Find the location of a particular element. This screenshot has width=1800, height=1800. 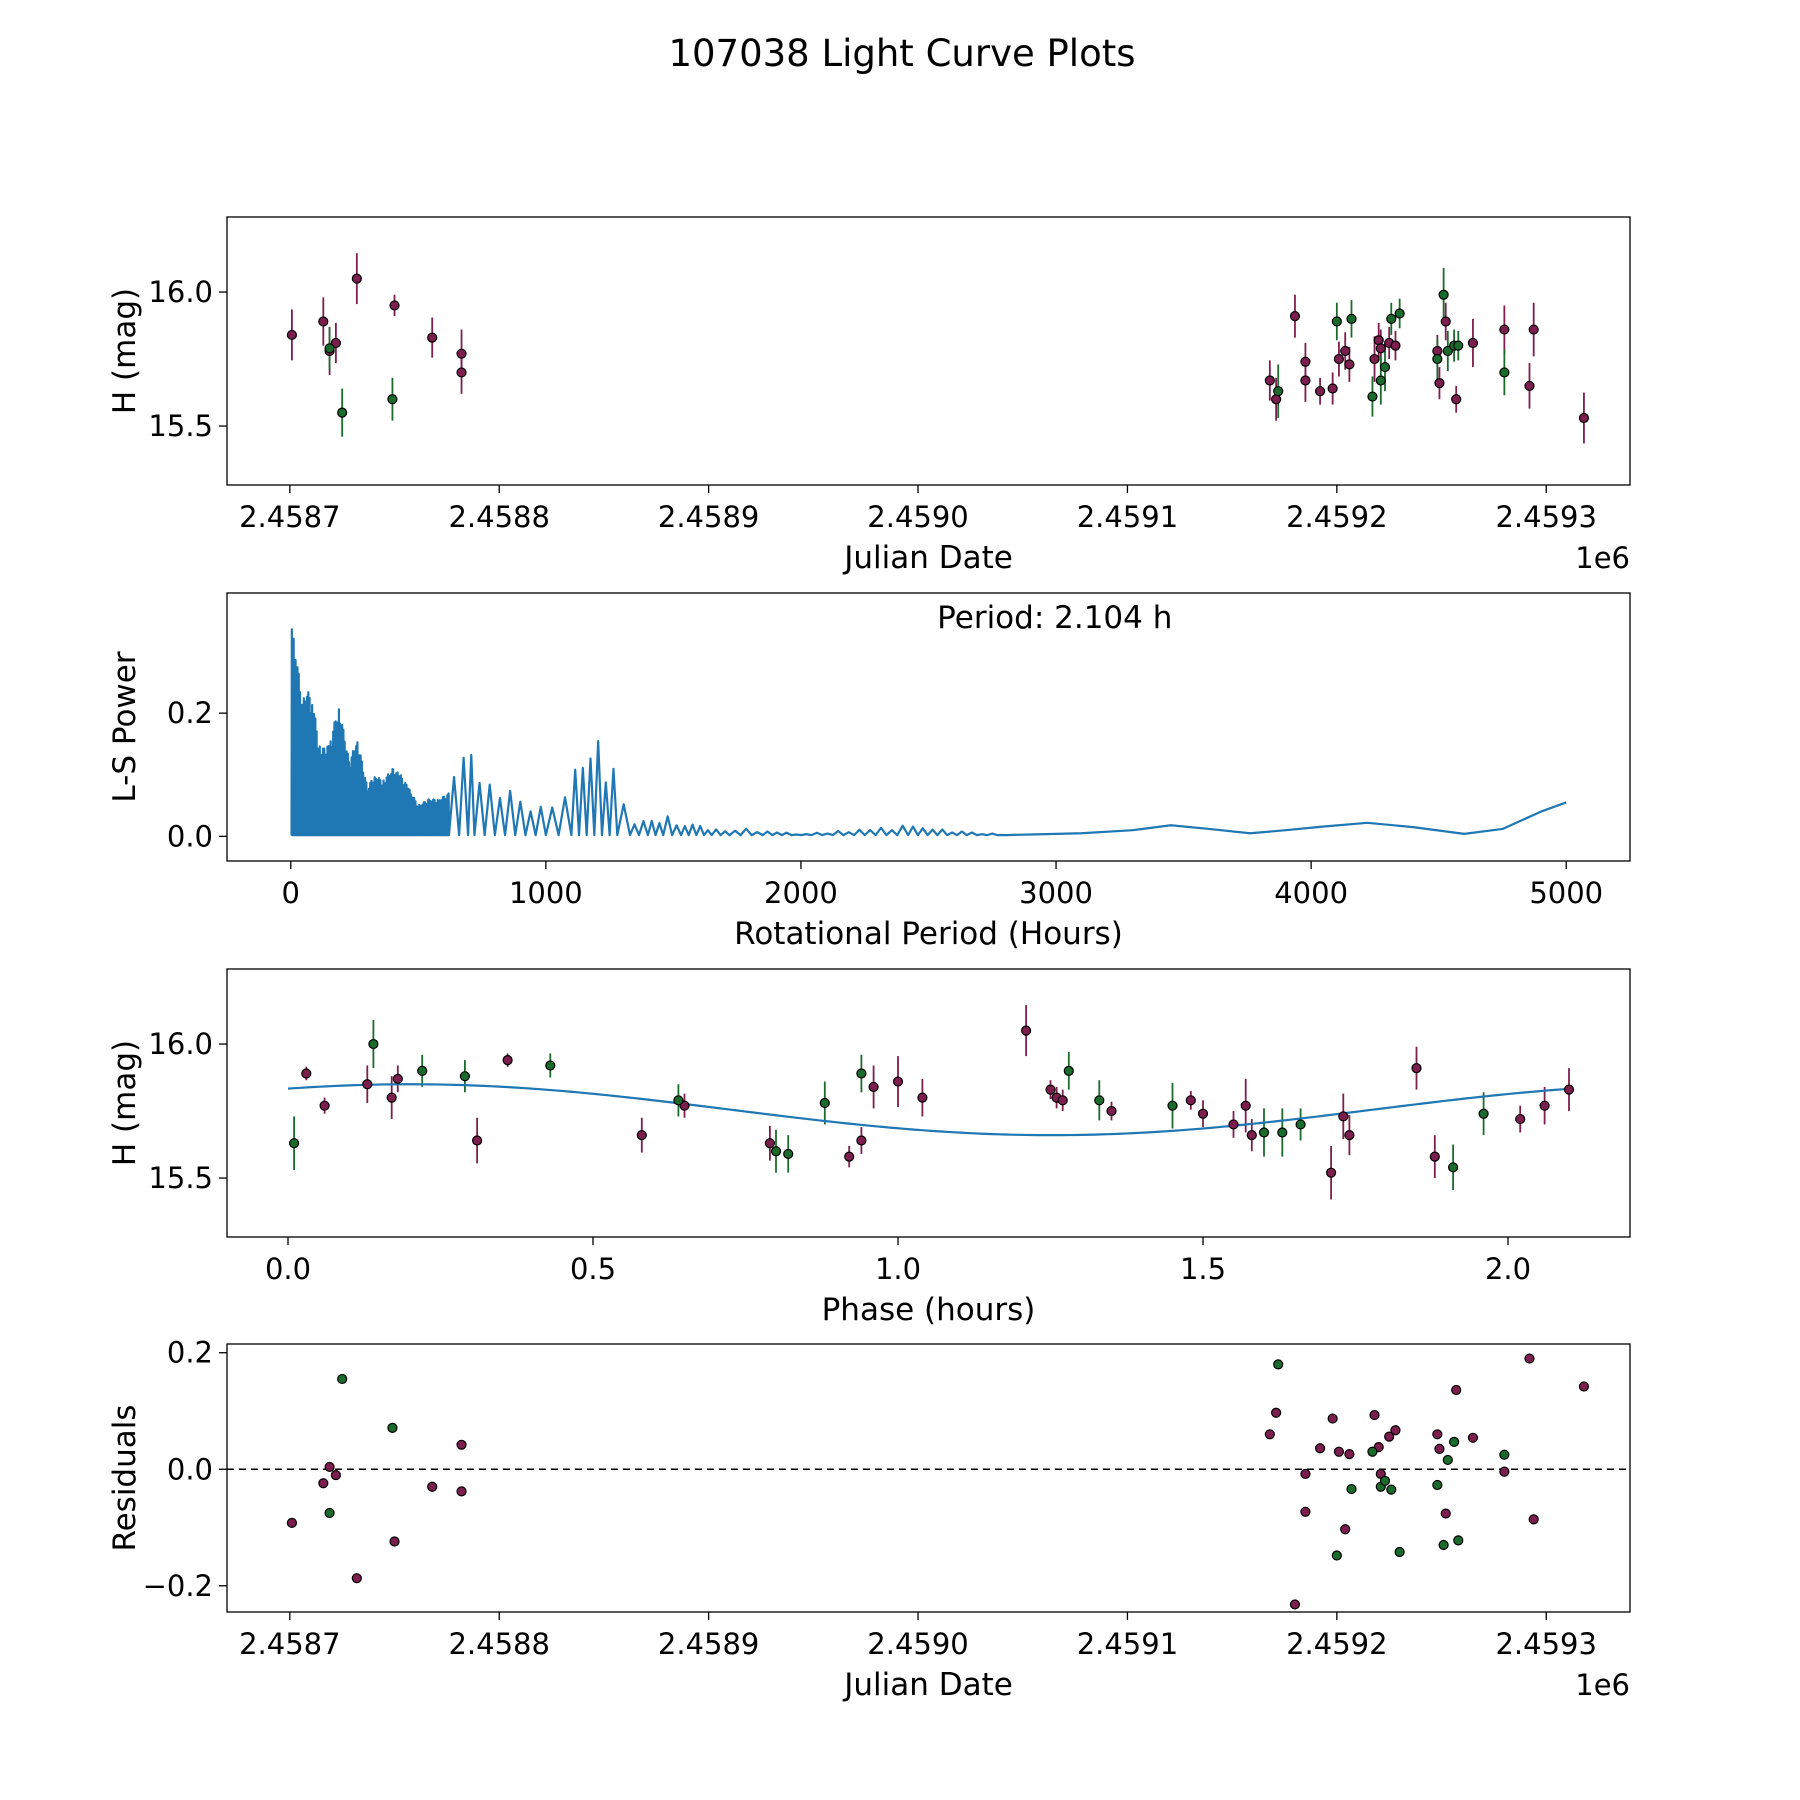

x-tick-label: 2.4587 is located at coordinates (289, 517).